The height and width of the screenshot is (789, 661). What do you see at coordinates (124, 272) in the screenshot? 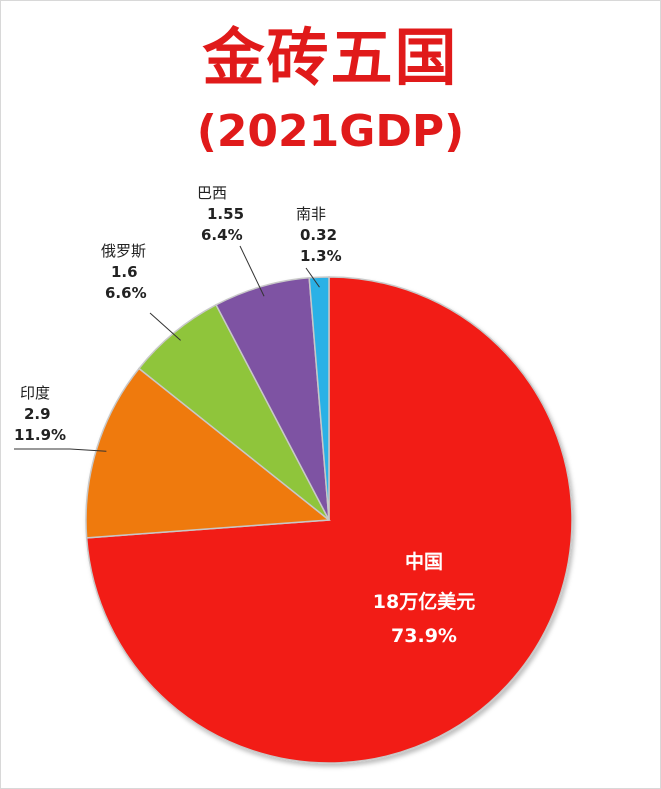
I see `slice-label-value-2: 1.6` at bounding box center [124, 272].